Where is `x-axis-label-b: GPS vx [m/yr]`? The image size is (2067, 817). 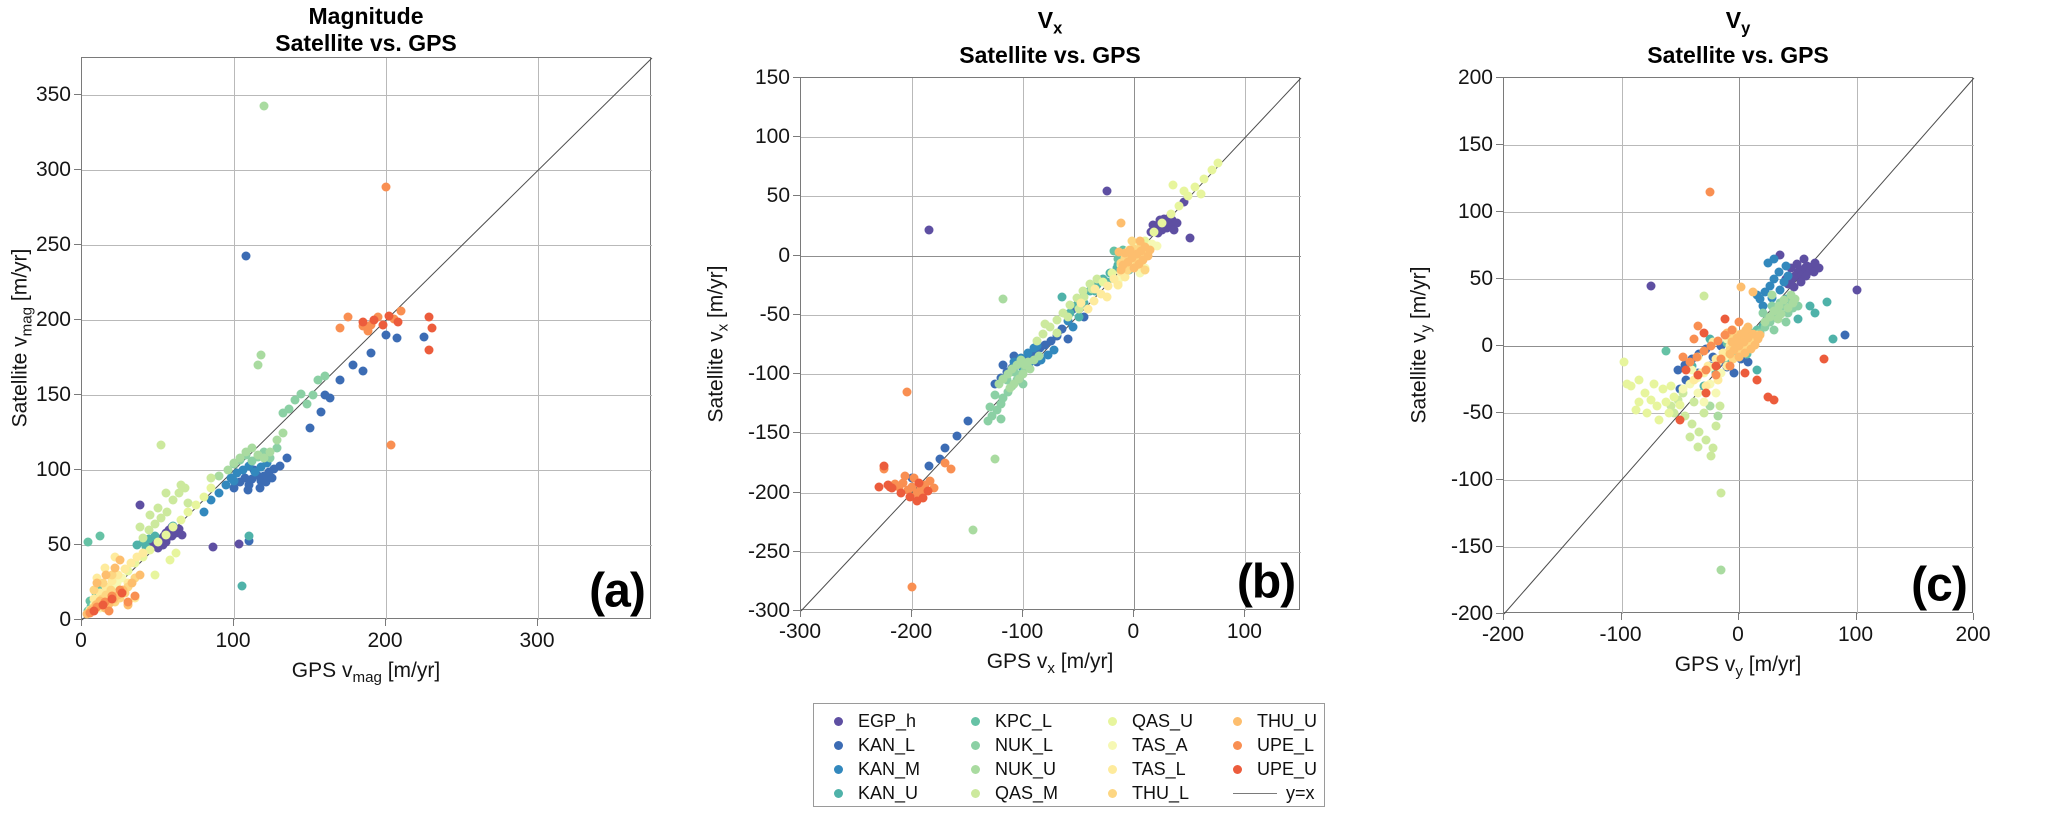 x-axis-label-b: GPS vx [m/yr] is located at coordinates (1050, 664).